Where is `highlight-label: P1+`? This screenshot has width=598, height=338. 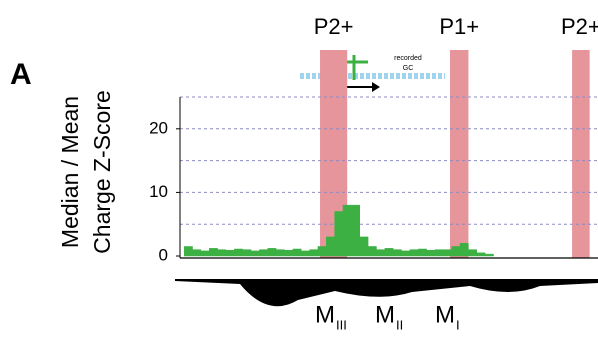
highlight-label: P1+ is located at coordinates (459, 26).